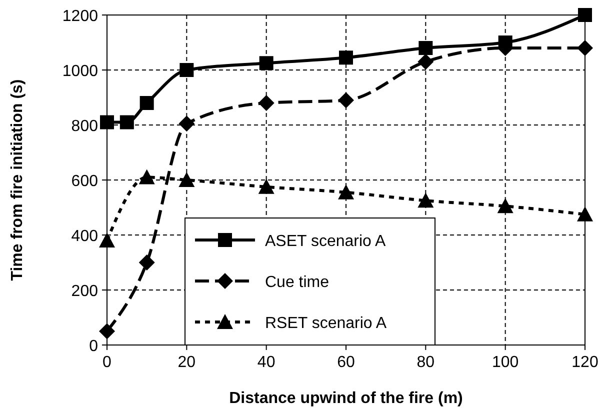  What do you see at coordinates (17, 180) in the screenshot?
I see `y-axis-title: Time from fire initiation (s)` at bounding box center [17, 180].